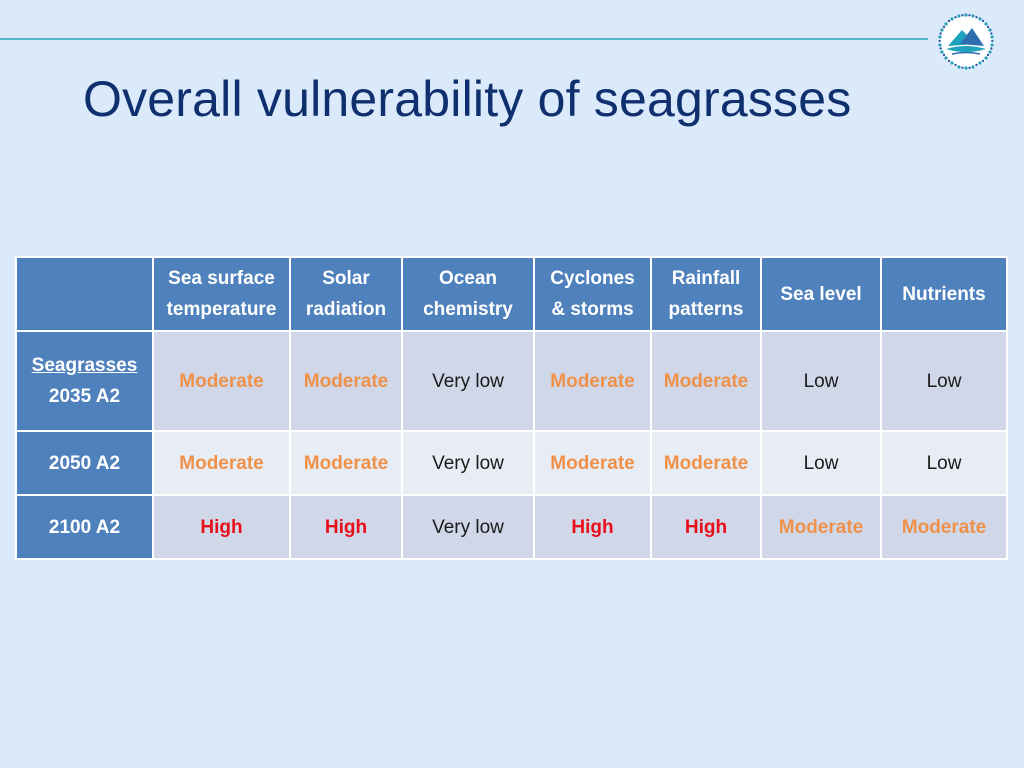  What do you see at coordinates (221, 309) in the screenshot?
I see `header-line: temperature` at bounding box center [221, 309].